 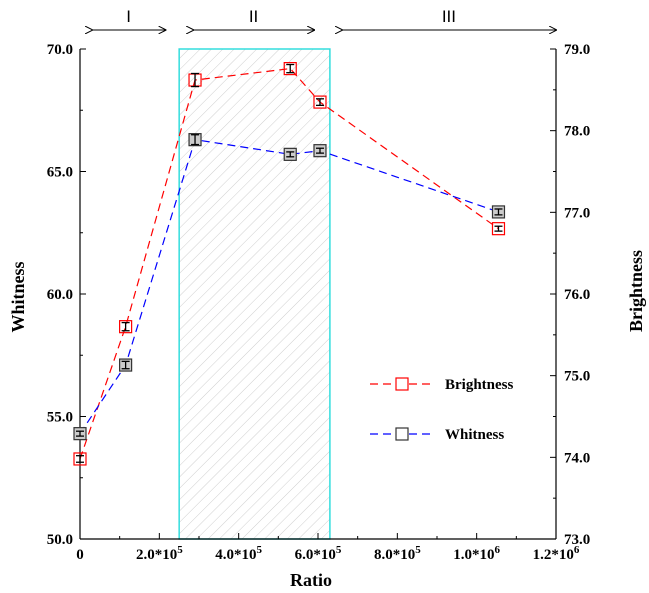 I want to click on y-axis-left-title: Whitness, so click(x=18, y=296).